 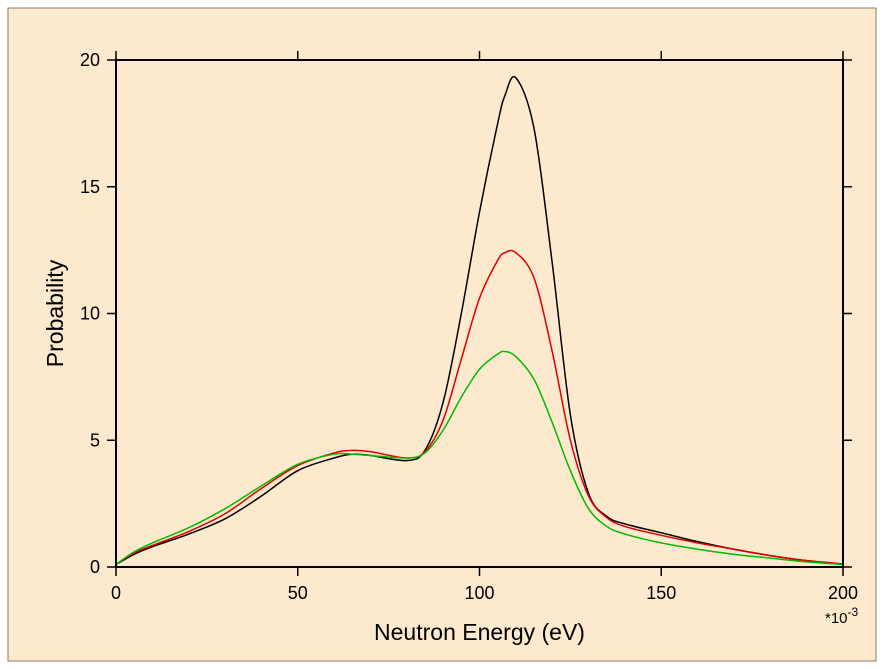 What do you see at coordinates (90, 314) in the screenshot?
I see `y-tick-label: 10` at bounding box center [90, 314].